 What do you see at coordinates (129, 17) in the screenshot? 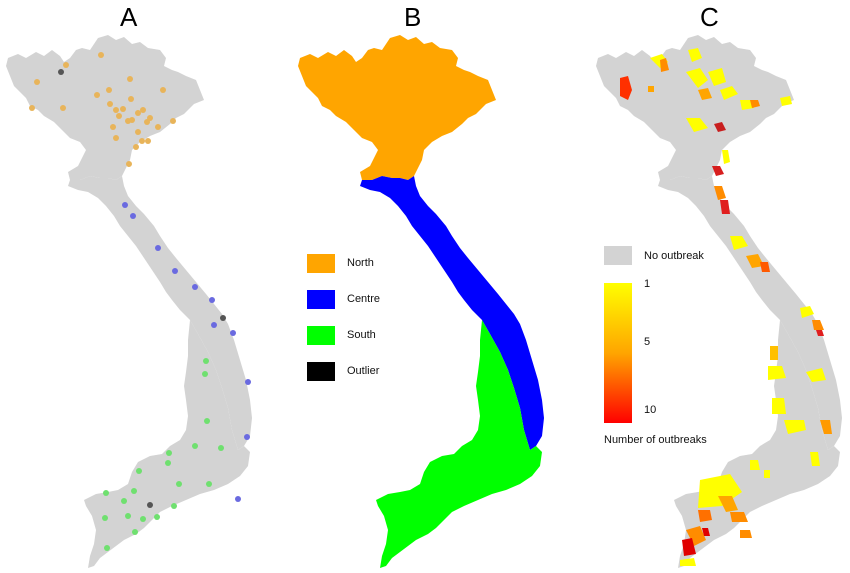
I see `panel-title-a: A` at bounding box center [129, 17].